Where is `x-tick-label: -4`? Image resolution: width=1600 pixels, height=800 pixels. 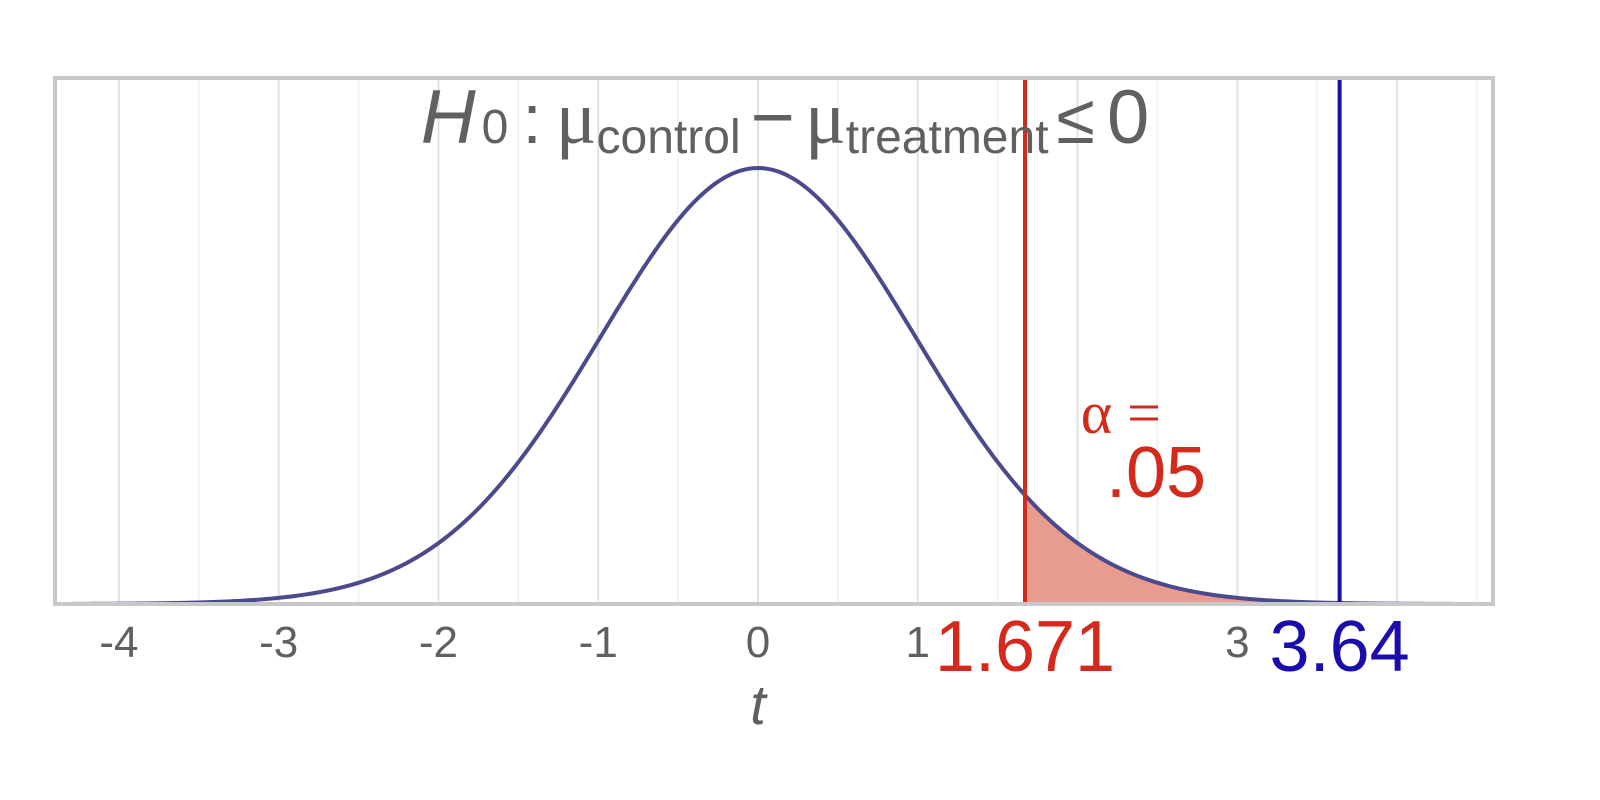 x-tick-label: -4 is located at coordinates (118, 642).